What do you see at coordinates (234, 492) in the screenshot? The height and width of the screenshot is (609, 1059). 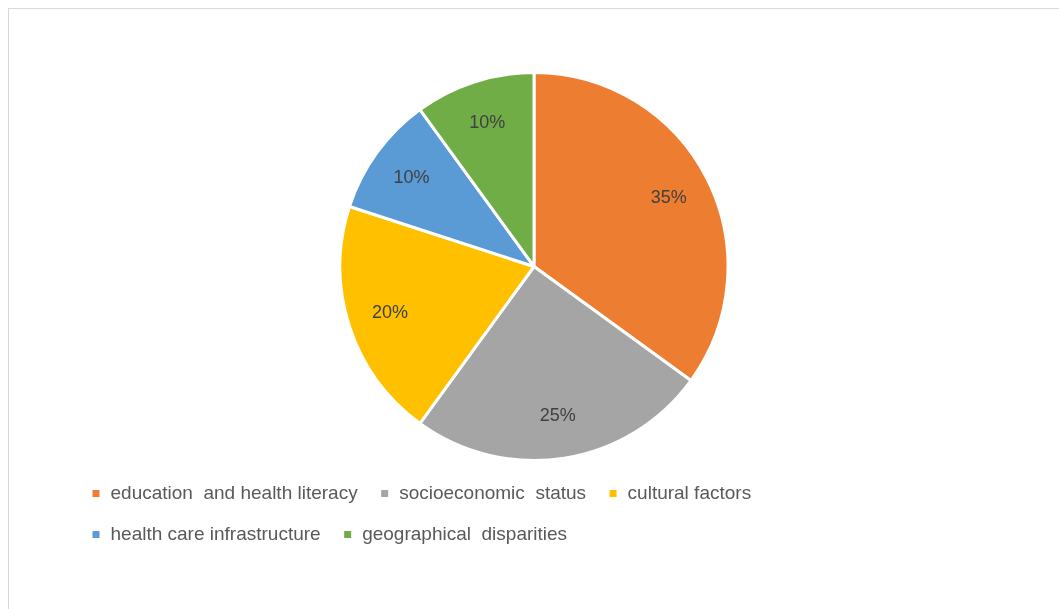 I see `legend-label: education and health literacy` at bounding box center [234, 492].